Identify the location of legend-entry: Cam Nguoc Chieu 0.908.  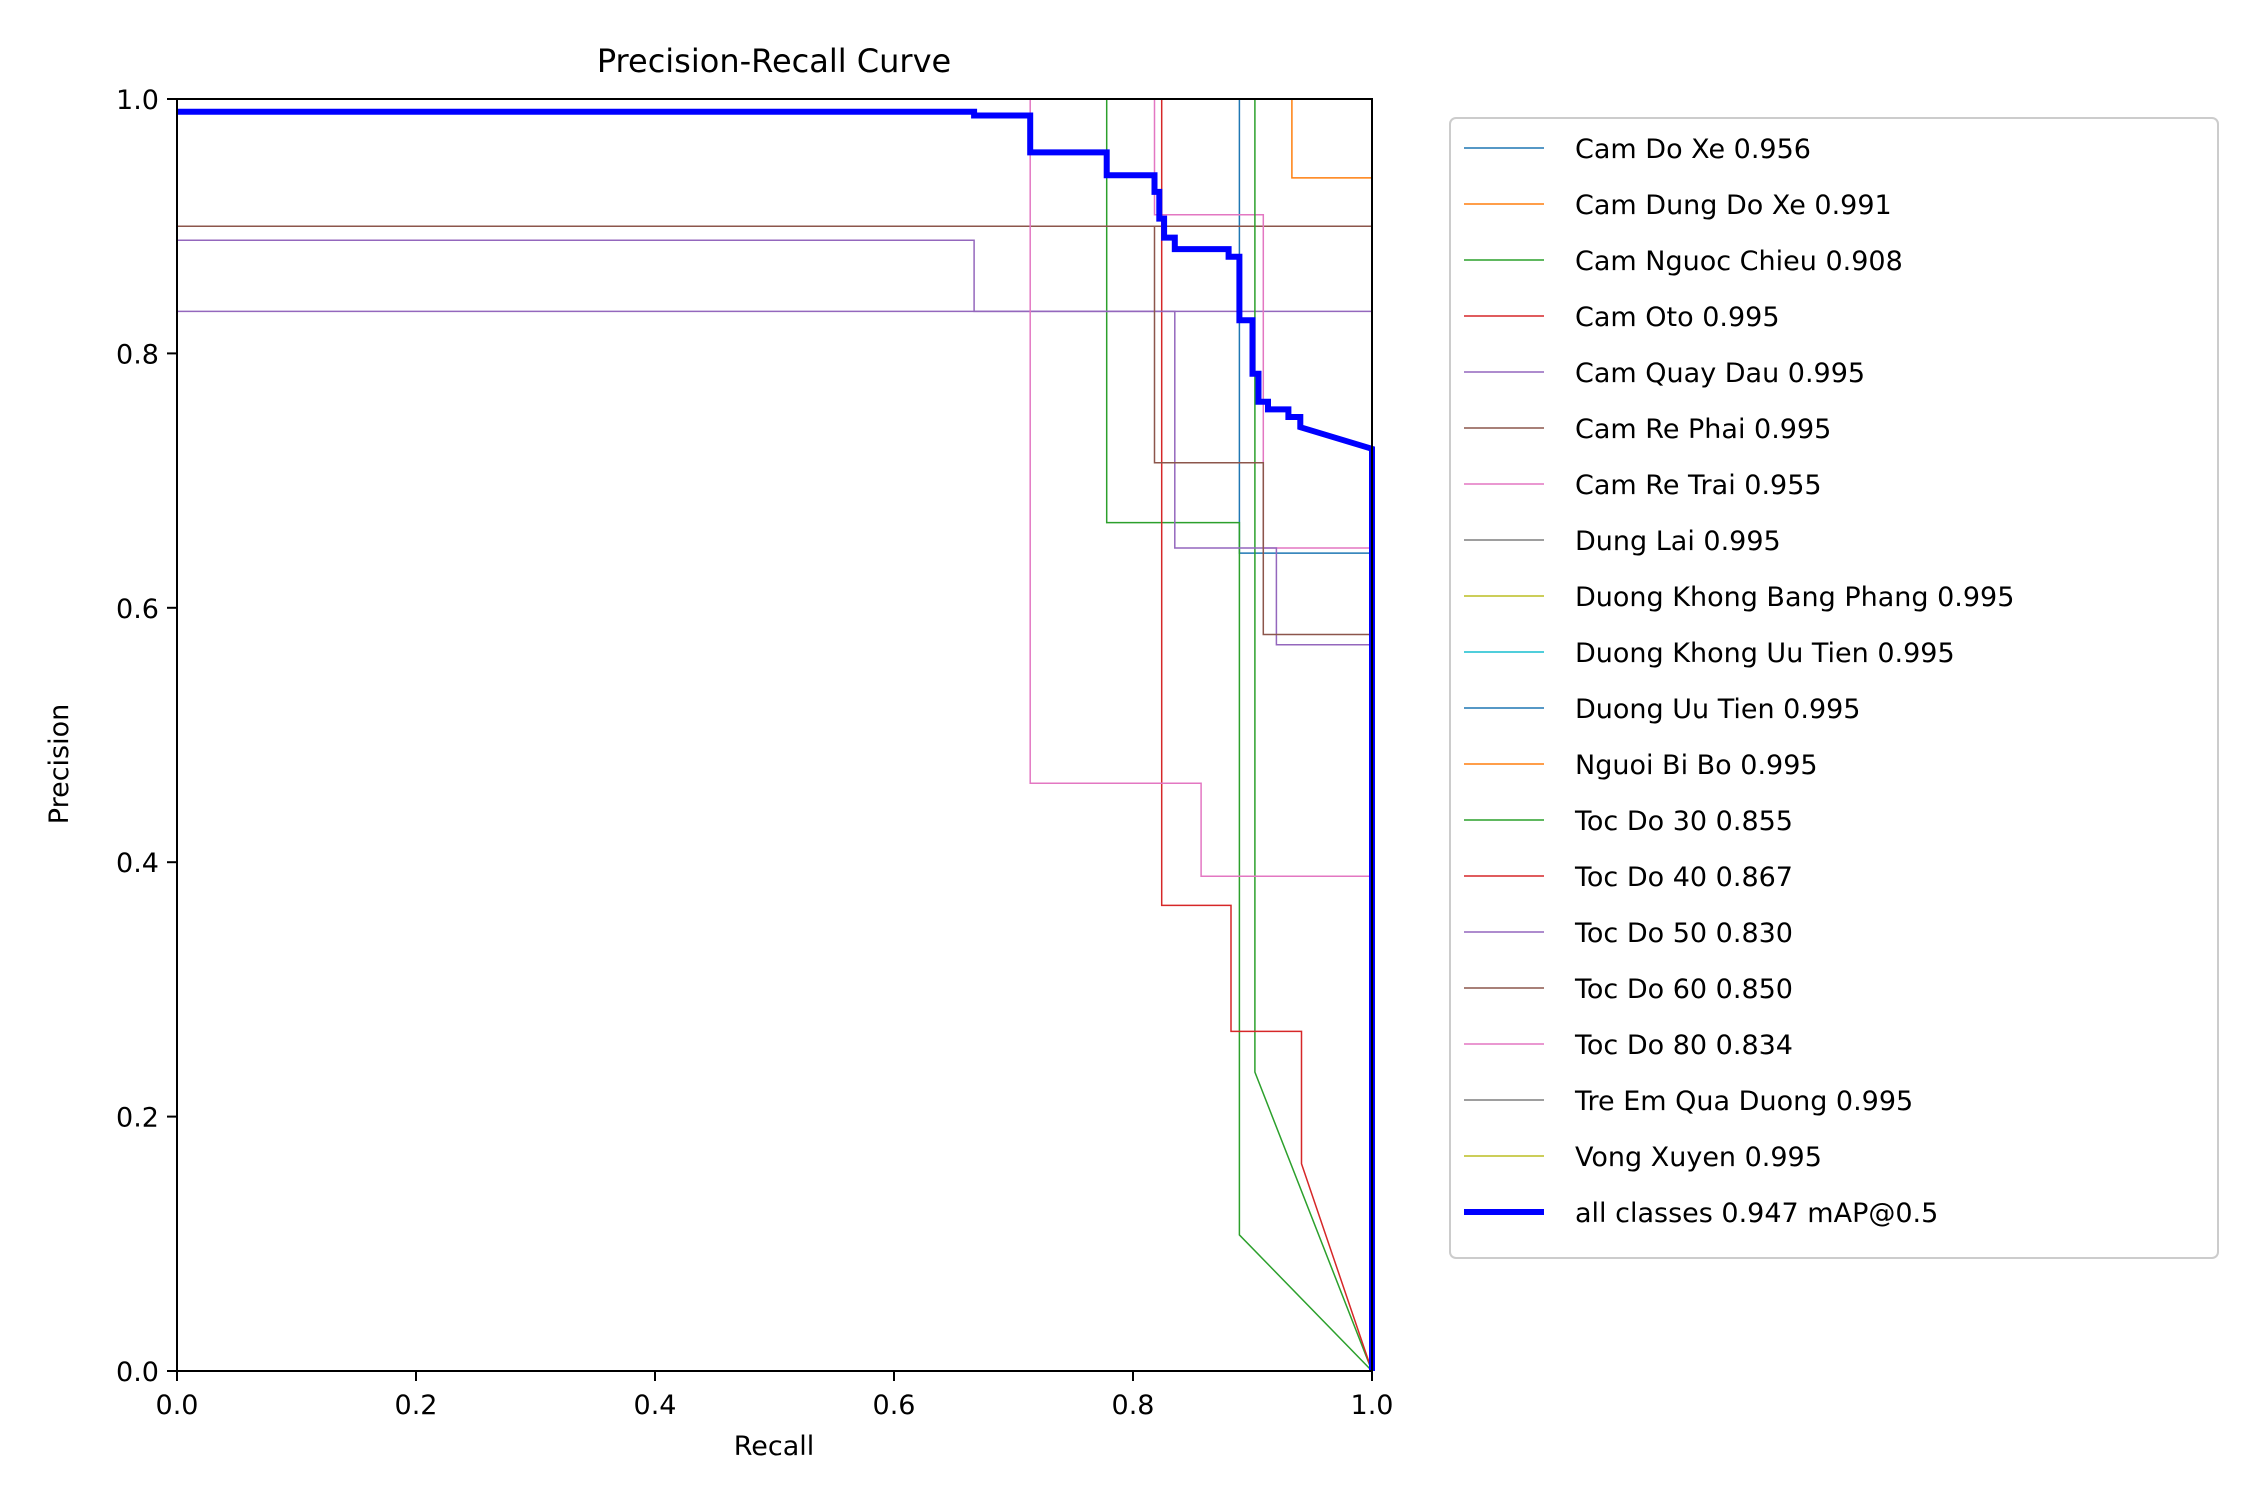
(1683, 261).